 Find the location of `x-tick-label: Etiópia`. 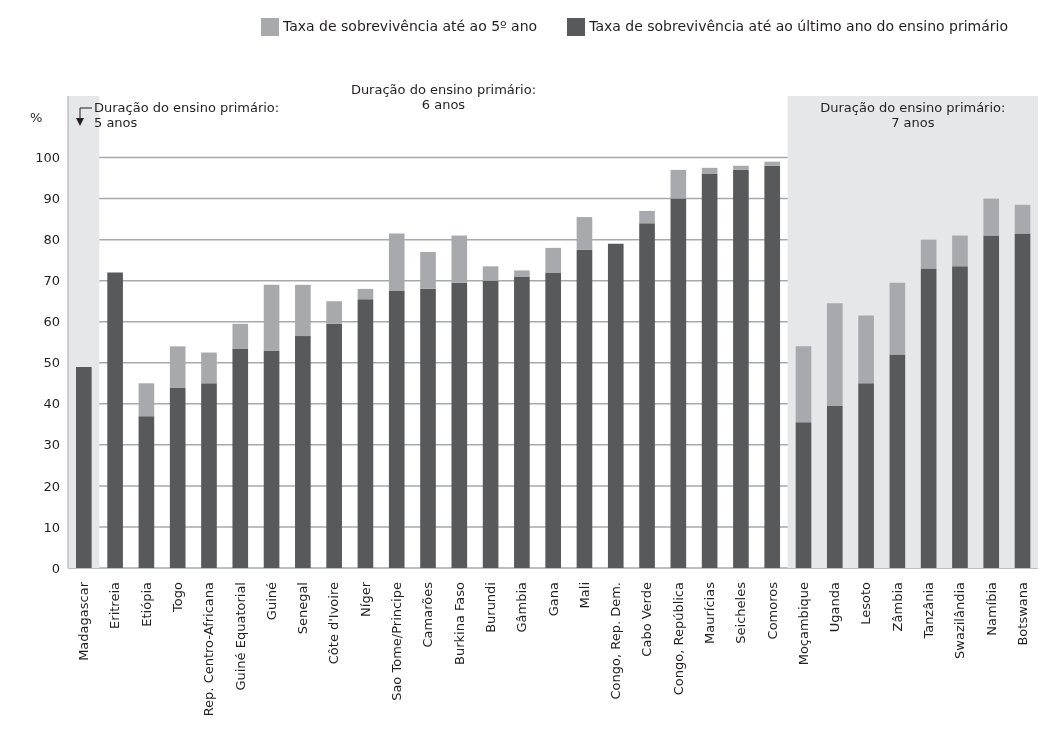

x-tick-label: Etiópia is located at coordinates (146, 604).